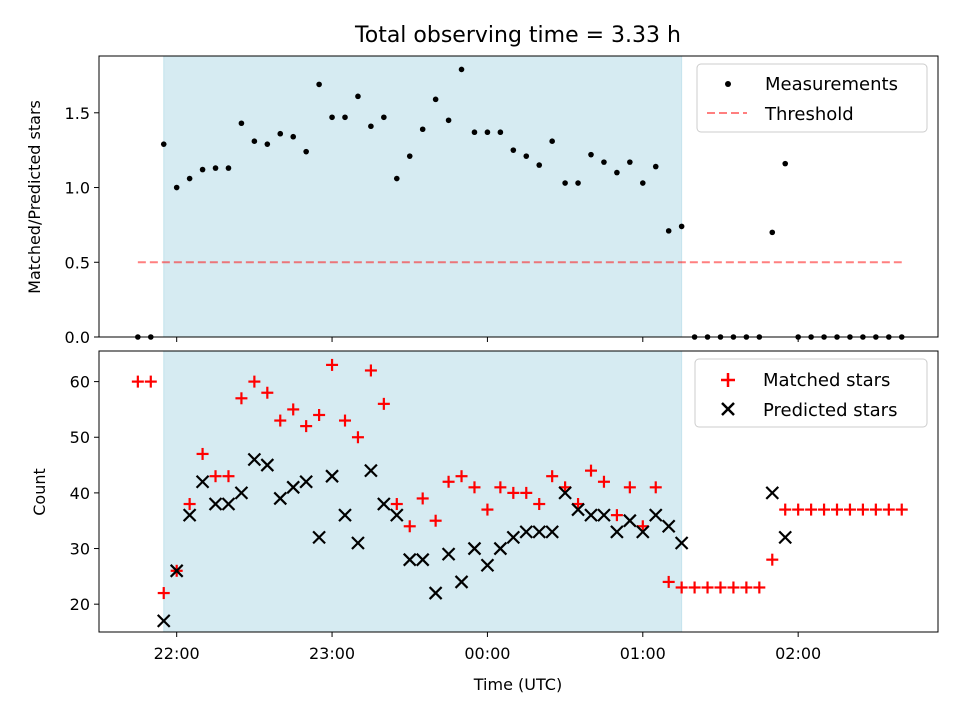 The width and height of the screenshot is (960, 720). I want to click on top-y-tick-label: 0.0, so click(77, 337).